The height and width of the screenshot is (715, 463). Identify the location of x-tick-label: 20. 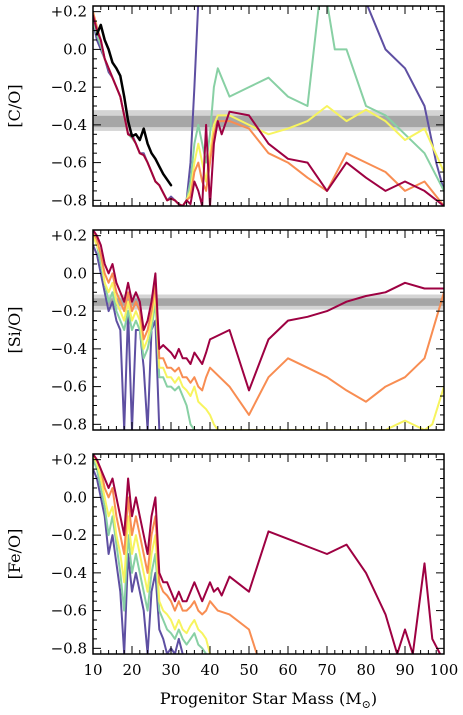
(131, 670).